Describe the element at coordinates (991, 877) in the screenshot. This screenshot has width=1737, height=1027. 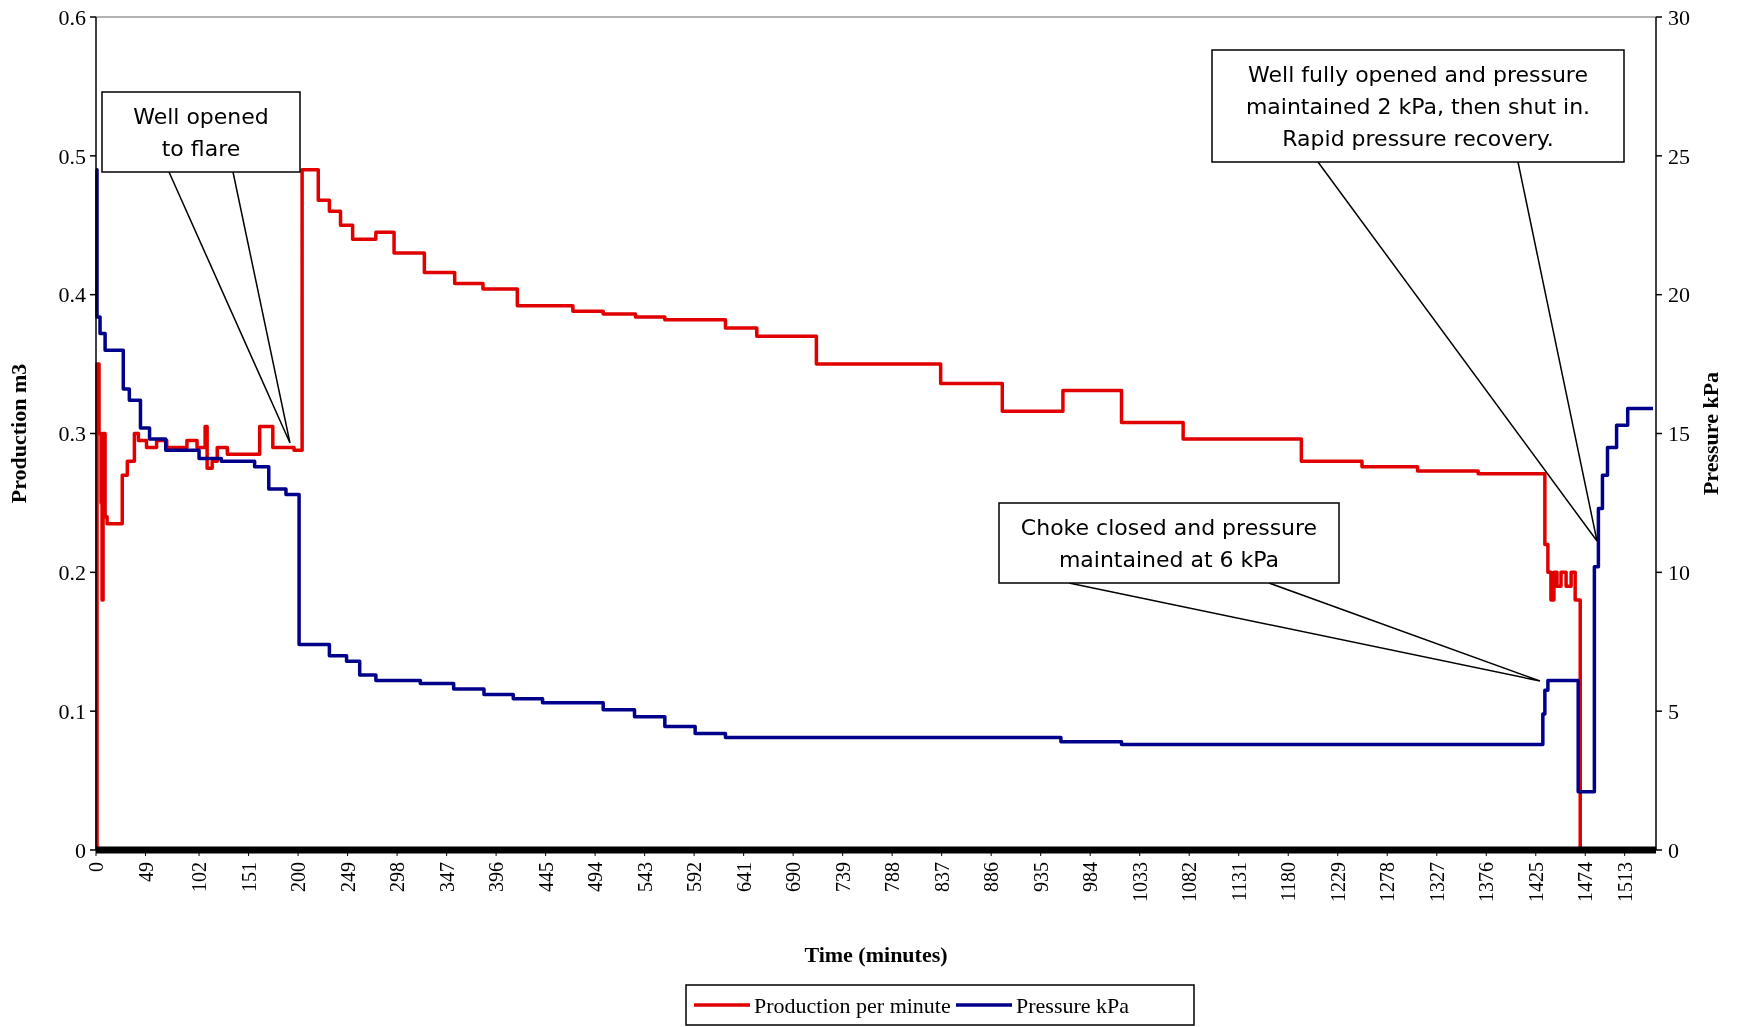
I see `x-tick-label: 886` at that location.